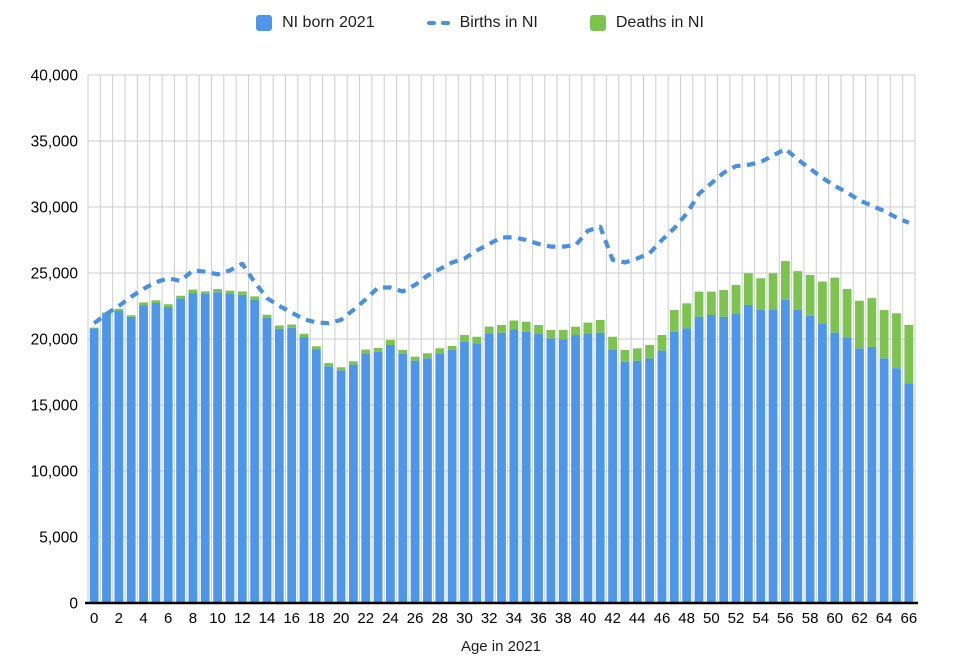 This screenshot has width=960, height=672. I want to click on x-tick-label: 0, so click(94, 618).